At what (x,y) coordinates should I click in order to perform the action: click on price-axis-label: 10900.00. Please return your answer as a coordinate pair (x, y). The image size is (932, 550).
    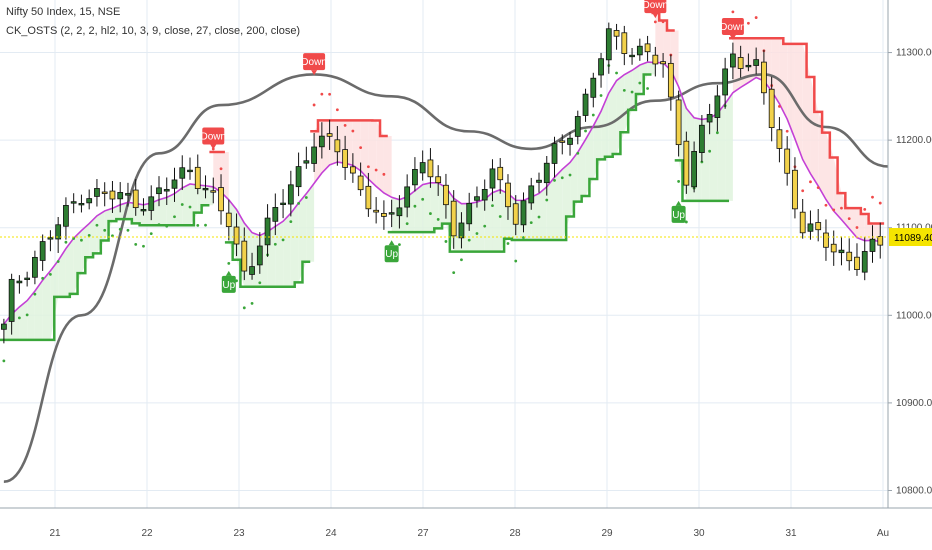
    Looking at the image, I should click on (914, 403).